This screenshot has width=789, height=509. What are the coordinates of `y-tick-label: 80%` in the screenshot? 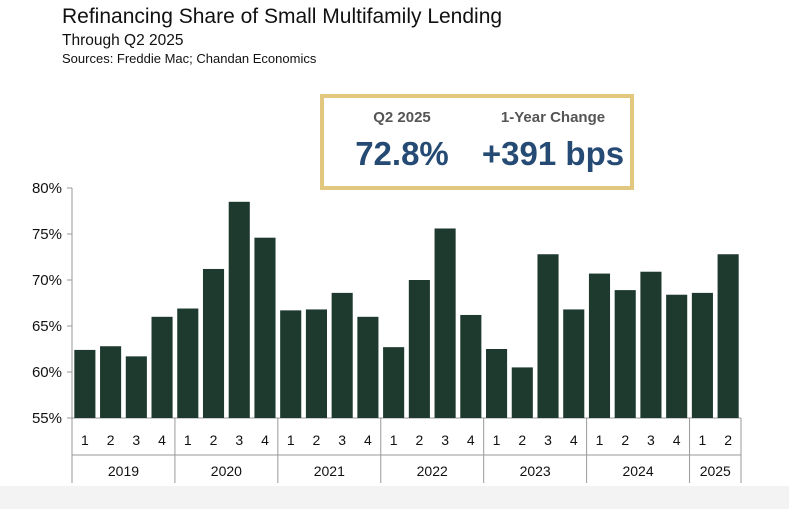 It's located at (47, 188).